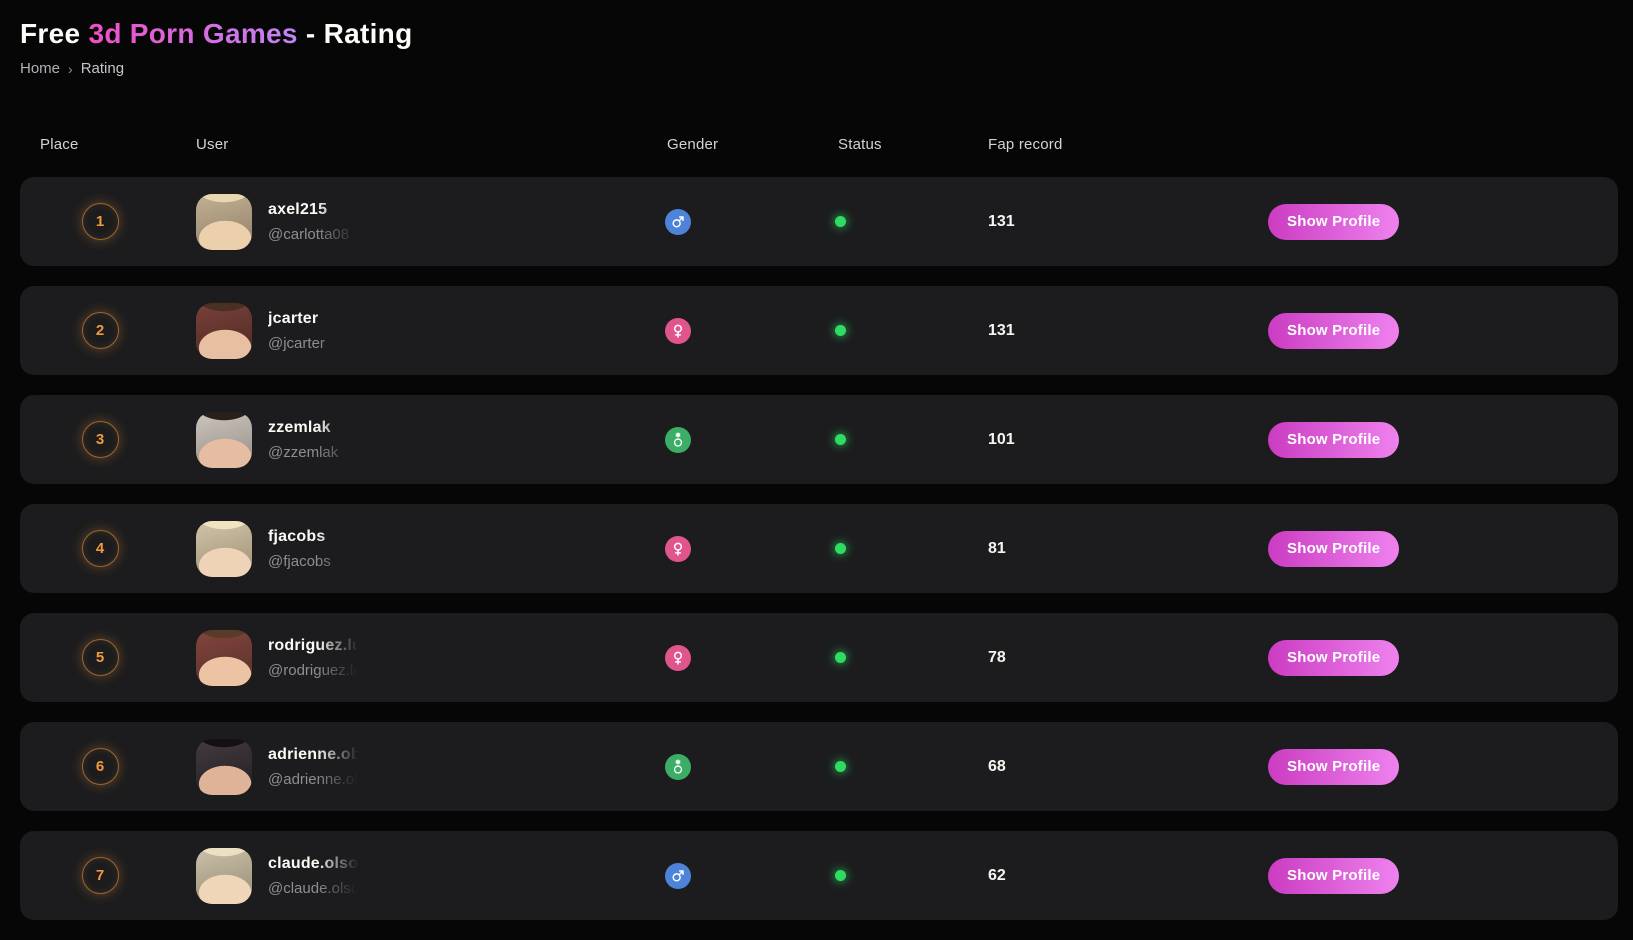  I want to click on title-suffix: - Rating, so click(359, 33).